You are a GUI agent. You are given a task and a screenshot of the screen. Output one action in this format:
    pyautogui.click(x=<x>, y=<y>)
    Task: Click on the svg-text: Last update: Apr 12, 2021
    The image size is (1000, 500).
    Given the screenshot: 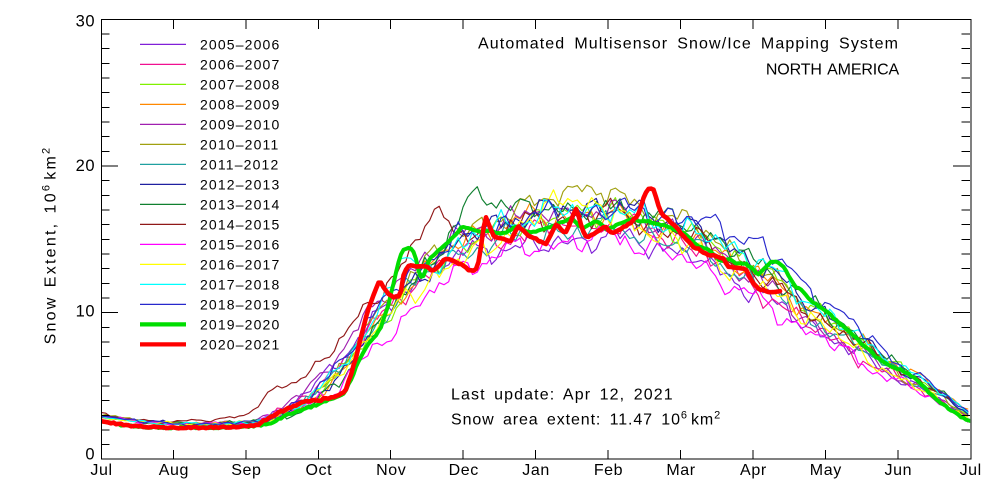 What is the action you would take?
    pyautogui.click(x=562, y=394)
    